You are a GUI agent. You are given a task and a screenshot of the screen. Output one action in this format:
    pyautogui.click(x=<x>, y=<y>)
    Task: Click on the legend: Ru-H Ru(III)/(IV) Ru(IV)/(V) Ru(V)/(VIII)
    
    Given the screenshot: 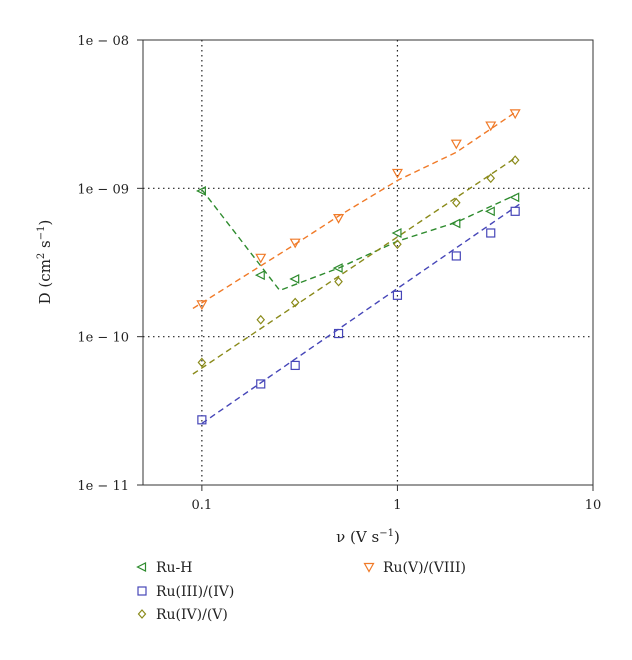 What is the action you would take?
    pyautogui.click(x=301, y=591)
    